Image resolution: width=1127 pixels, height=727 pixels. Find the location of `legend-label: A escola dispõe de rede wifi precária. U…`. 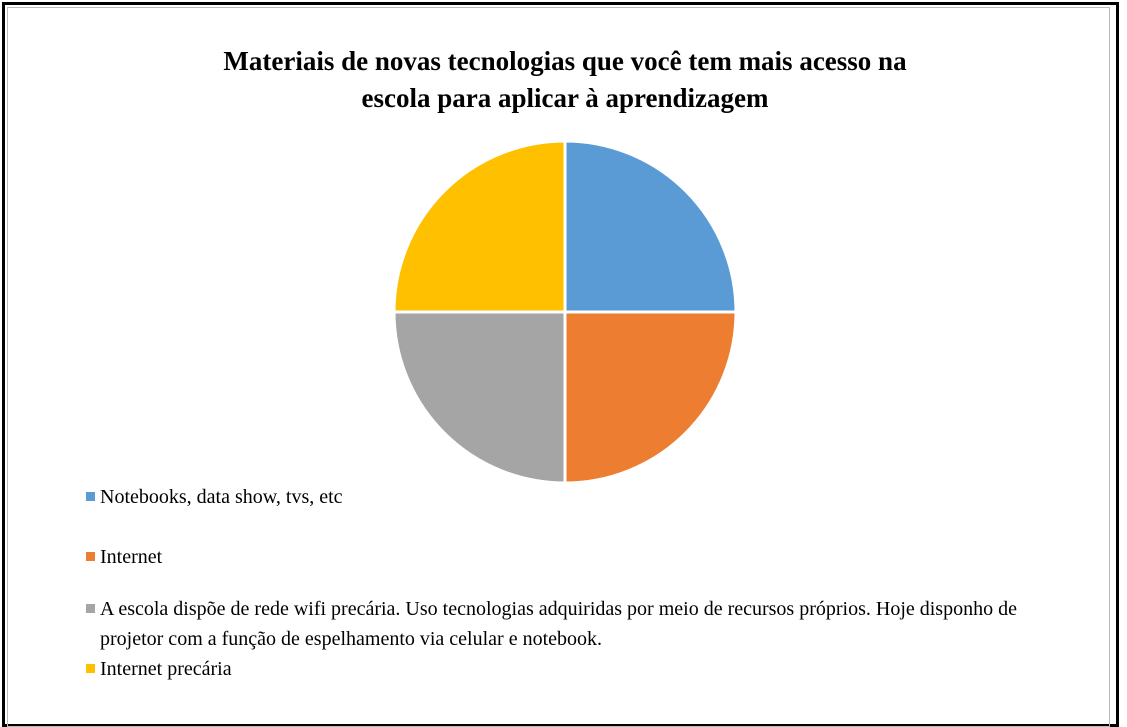

legend-label: A escola dispõe de rede wifi precária. U… is located at coordinates (558, 624).